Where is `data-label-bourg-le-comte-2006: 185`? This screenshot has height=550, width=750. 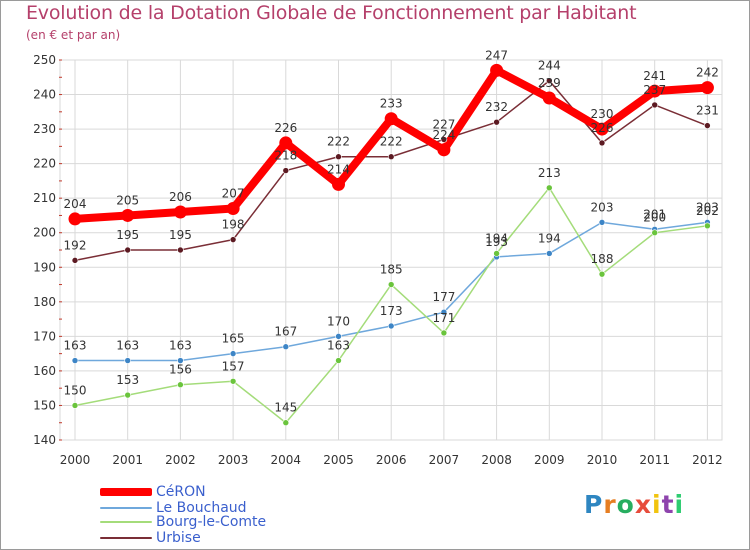
data-label-bourg-le-comte-2006: 185 is located at coordinates (391, 270).